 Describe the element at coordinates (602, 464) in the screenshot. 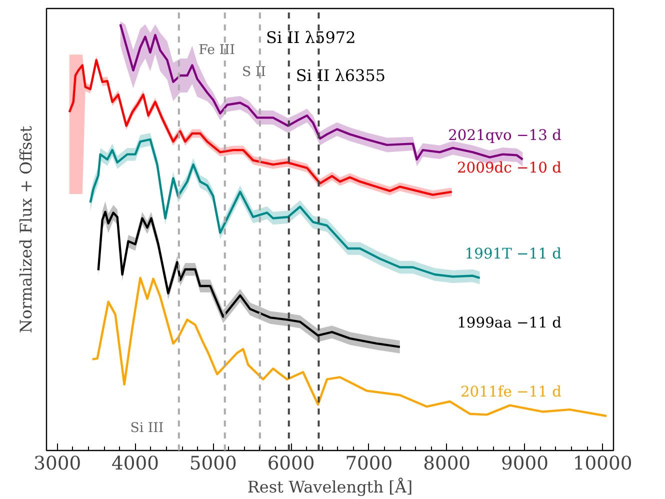

I see `x-tick-label: 10000` at that location.